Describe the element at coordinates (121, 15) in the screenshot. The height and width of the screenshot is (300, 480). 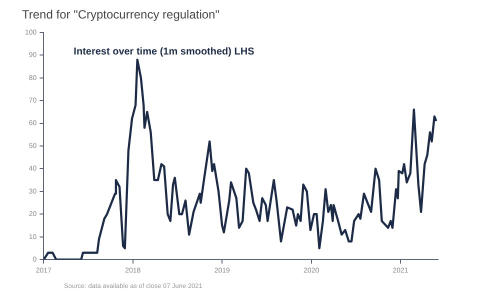
I see `chart-title: Trend for "Cryptocurrency regulation"` at that location.